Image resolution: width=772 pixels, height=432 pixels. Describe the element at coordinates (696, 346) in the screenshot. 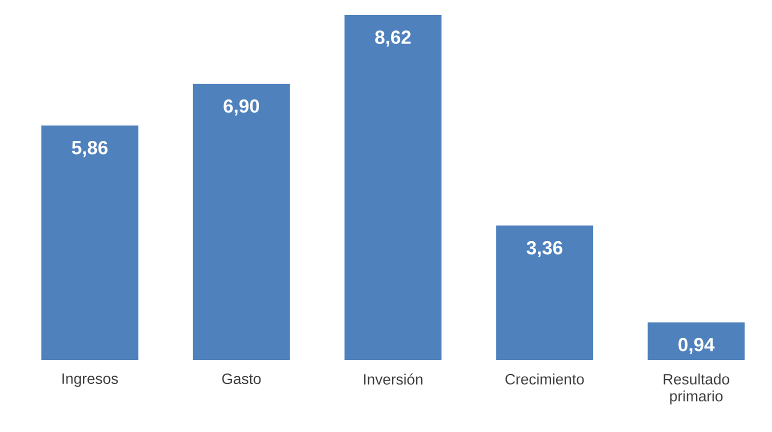

I see `data-label: 0,94` at that location.